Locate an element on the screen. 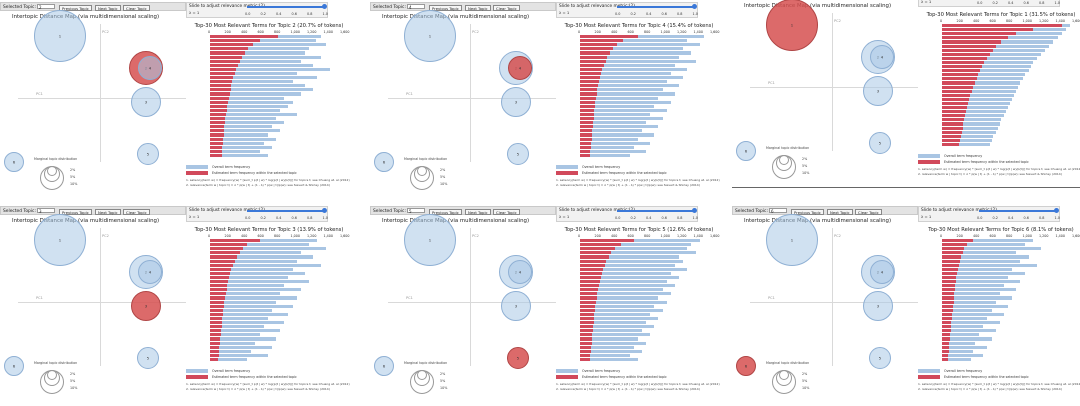 This screenshot has height=406, width=1080. selected-topic-input: 4 is located at coordinates (415, 7).